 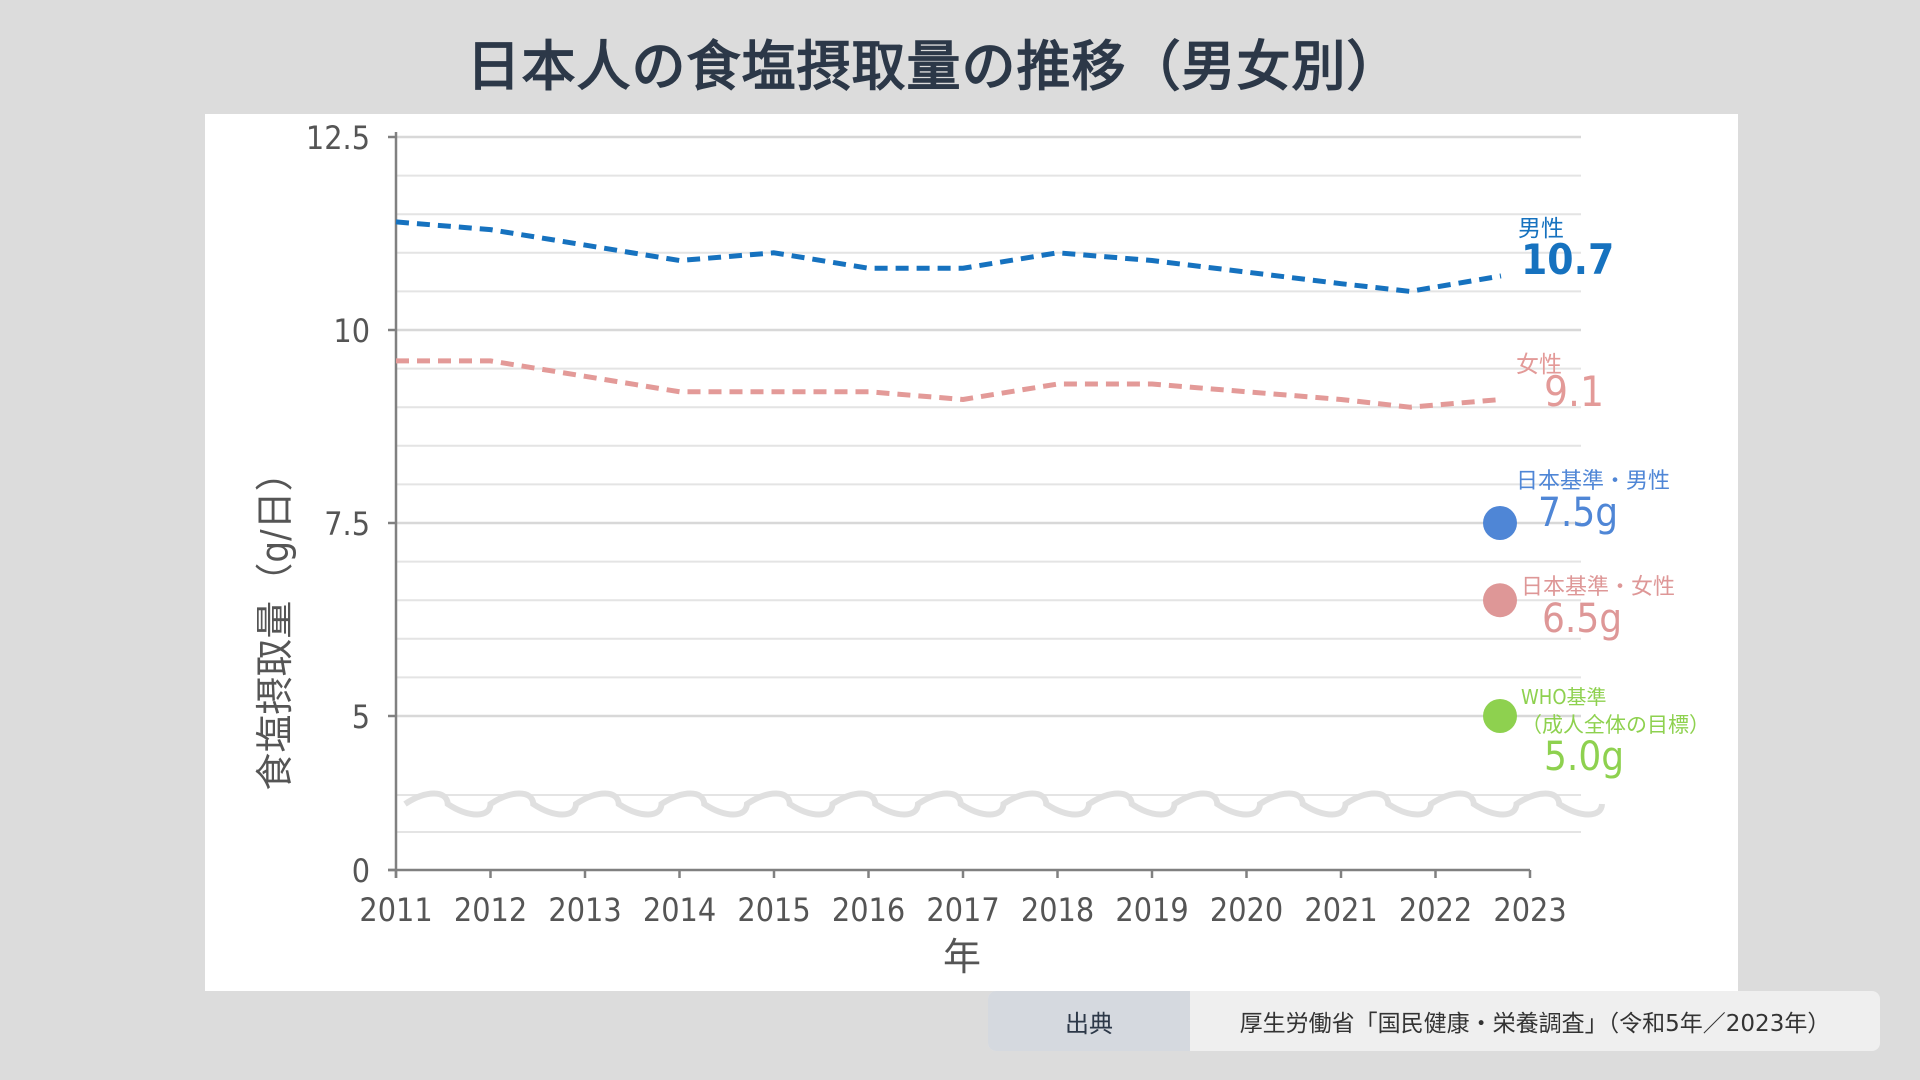 What do you see at coordinates (1598, 587) in the screenshot?
I see `target-name-label: 日本基準・女性` at bounding box center [1598, 587].